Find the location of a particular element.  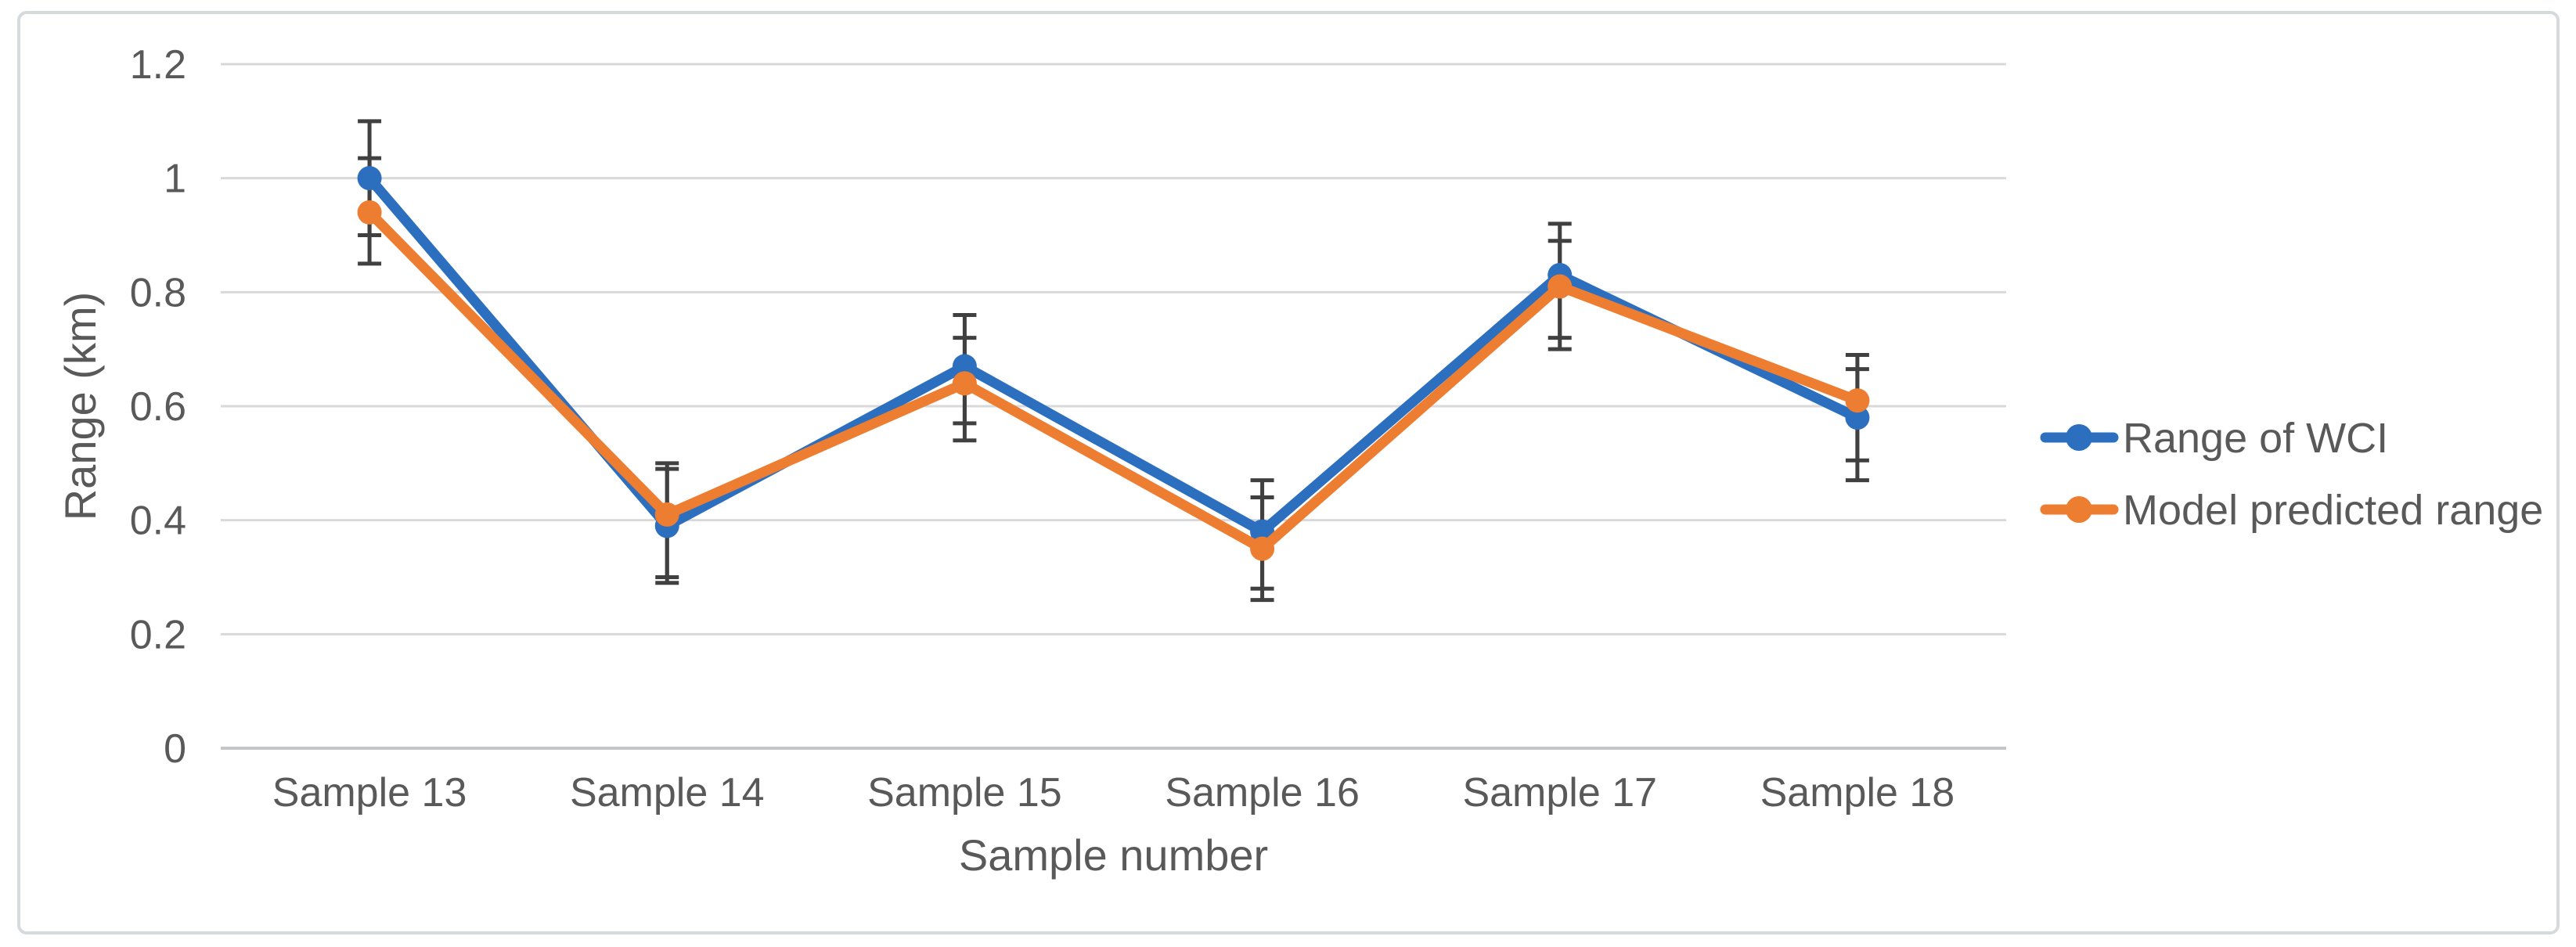

x-tick-label: Sample 14 is located at coordinates (667, 793).